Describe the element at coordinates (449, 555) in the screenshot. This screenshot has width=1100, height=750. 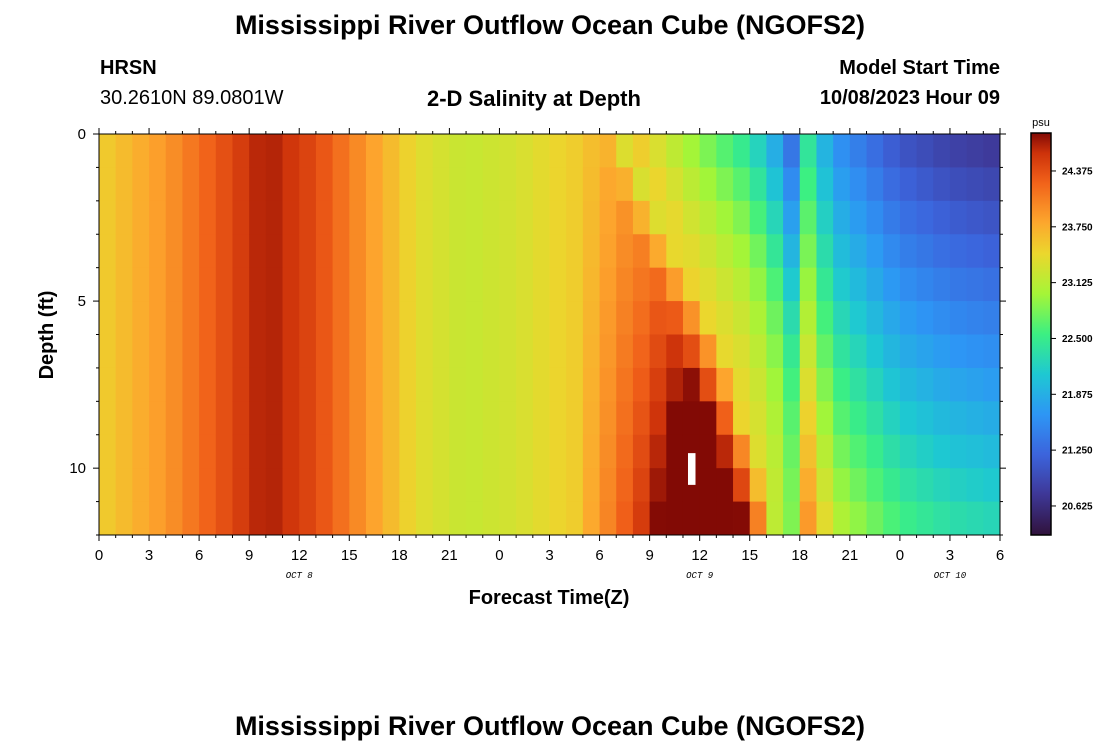
I see `x-tick-label: 21` at that location.